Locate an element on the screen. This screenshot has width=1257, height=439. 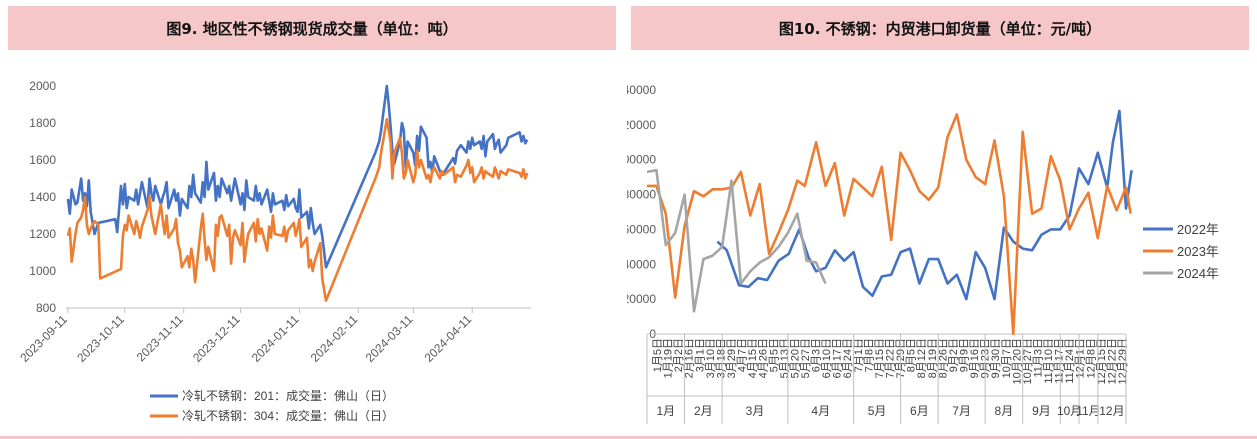
legend-label: 冷轧不锈钢：304：成交量：佛山（日） is located at coordinates (288, 415).